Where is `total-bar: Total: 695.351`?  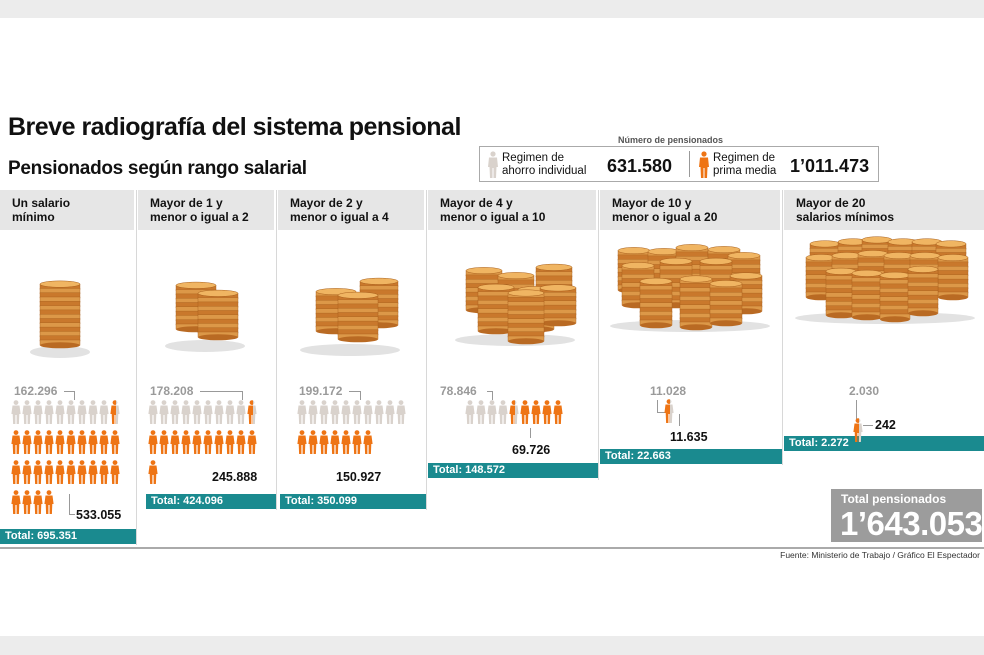
total-bar: Total: 695.351 is located at coordinates (68, 536).